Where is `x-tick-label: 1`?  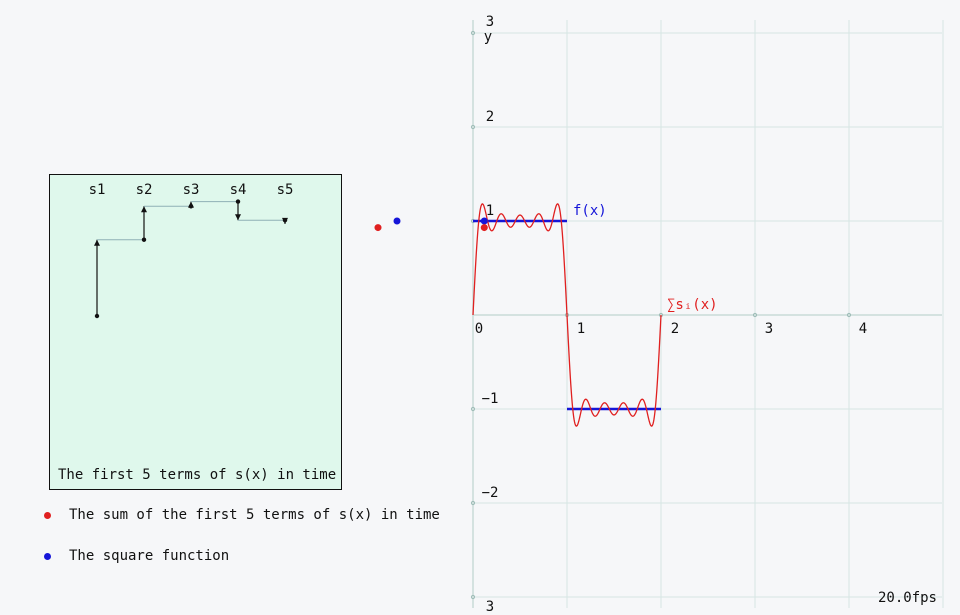
x-tick-label: 1 is located at coordinates (581, 329).